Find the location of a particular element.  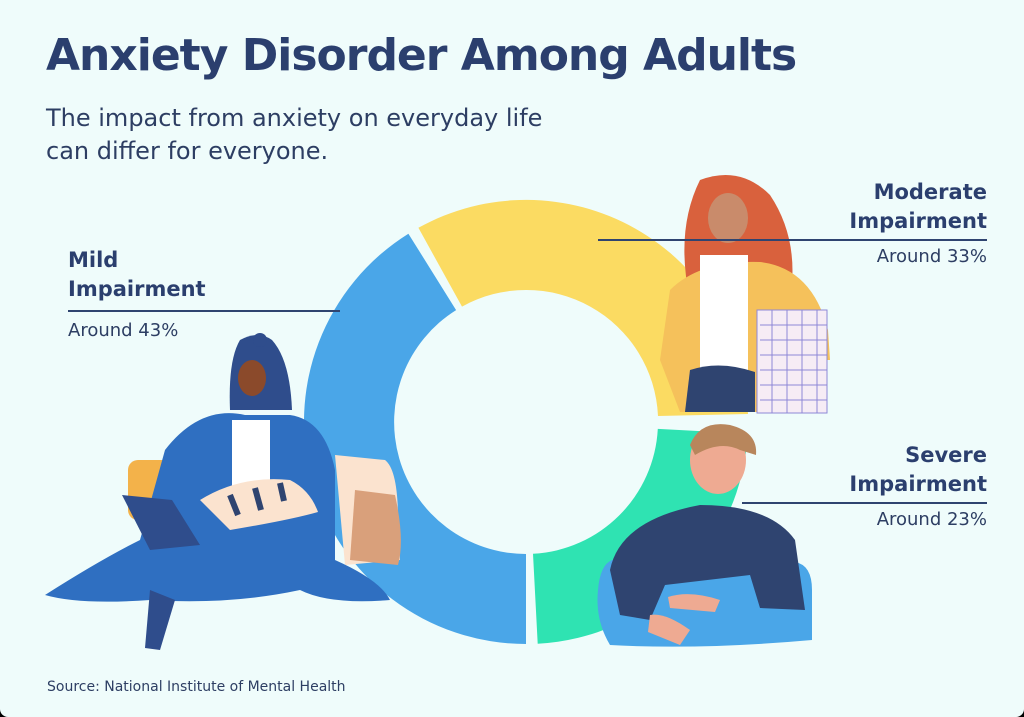

page-title: Anxiety Disorder Among Adults is located at coordinates (421, 55).